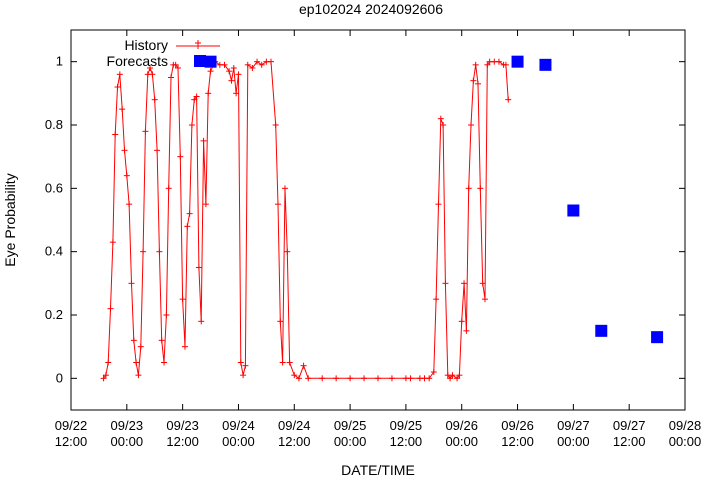  Describe the element at coordinates (54, 251) in the screenshot. I see `y-tick-label: 0.4` at that location.